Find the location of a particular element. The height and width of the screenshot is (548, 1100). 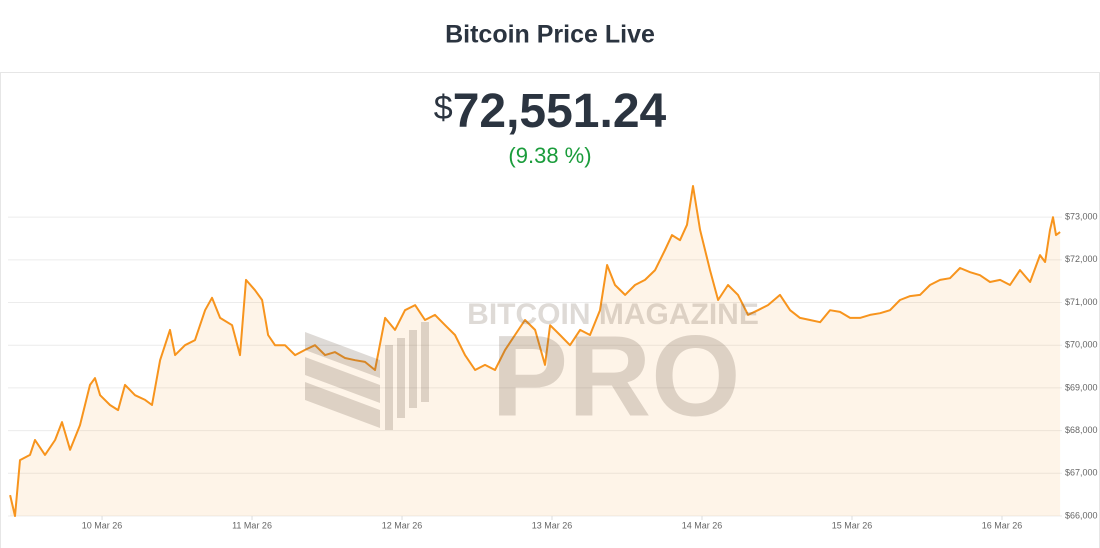

price-symbol: $ is located at coordinates (443, 108).